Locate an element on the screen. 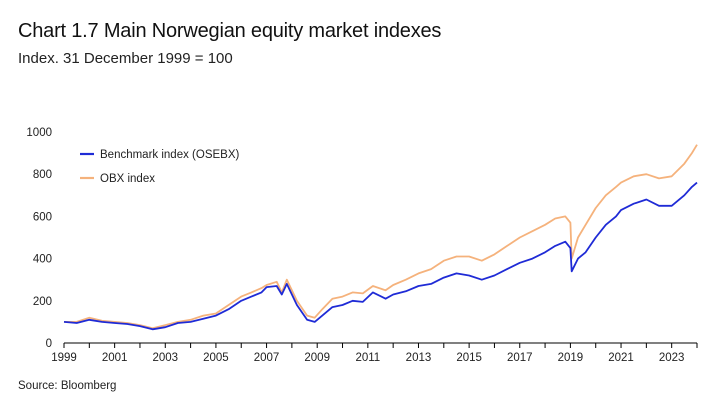 Image resolution: width=722 pixels, height=410 pixels. x-tick-label: 1999 is located at coordinates (64, 358).